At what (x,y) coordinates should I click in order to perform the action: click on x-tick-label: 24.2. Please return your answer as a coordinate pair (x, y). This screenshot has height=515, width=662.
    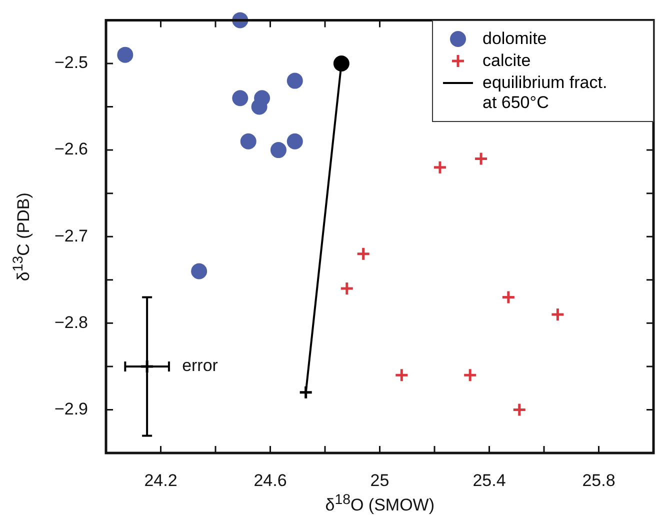
    Looking at the image, I should click on (161, 480).